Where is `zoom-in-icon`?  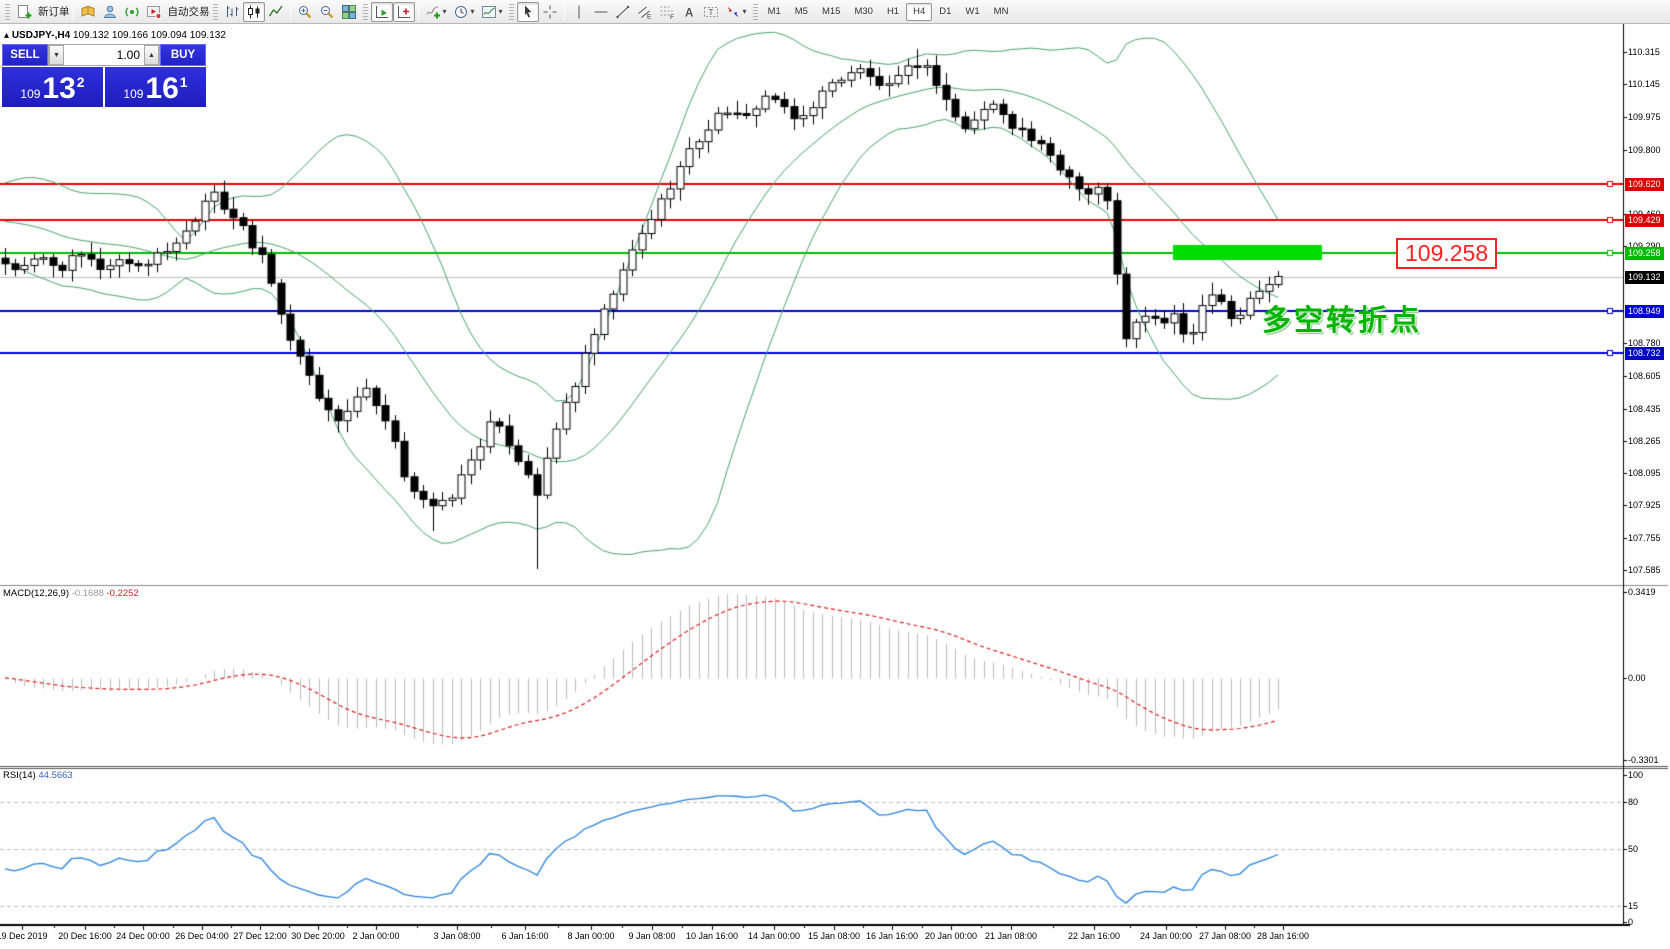 zoom-in-icon is located at coordinates (305, 12).